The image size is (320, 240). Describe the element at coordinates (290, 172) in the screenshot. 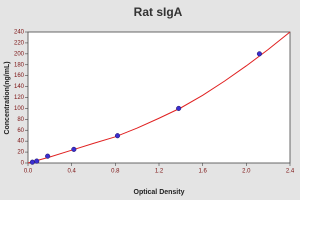

I see `x-tick-label: 2.4` at that location.